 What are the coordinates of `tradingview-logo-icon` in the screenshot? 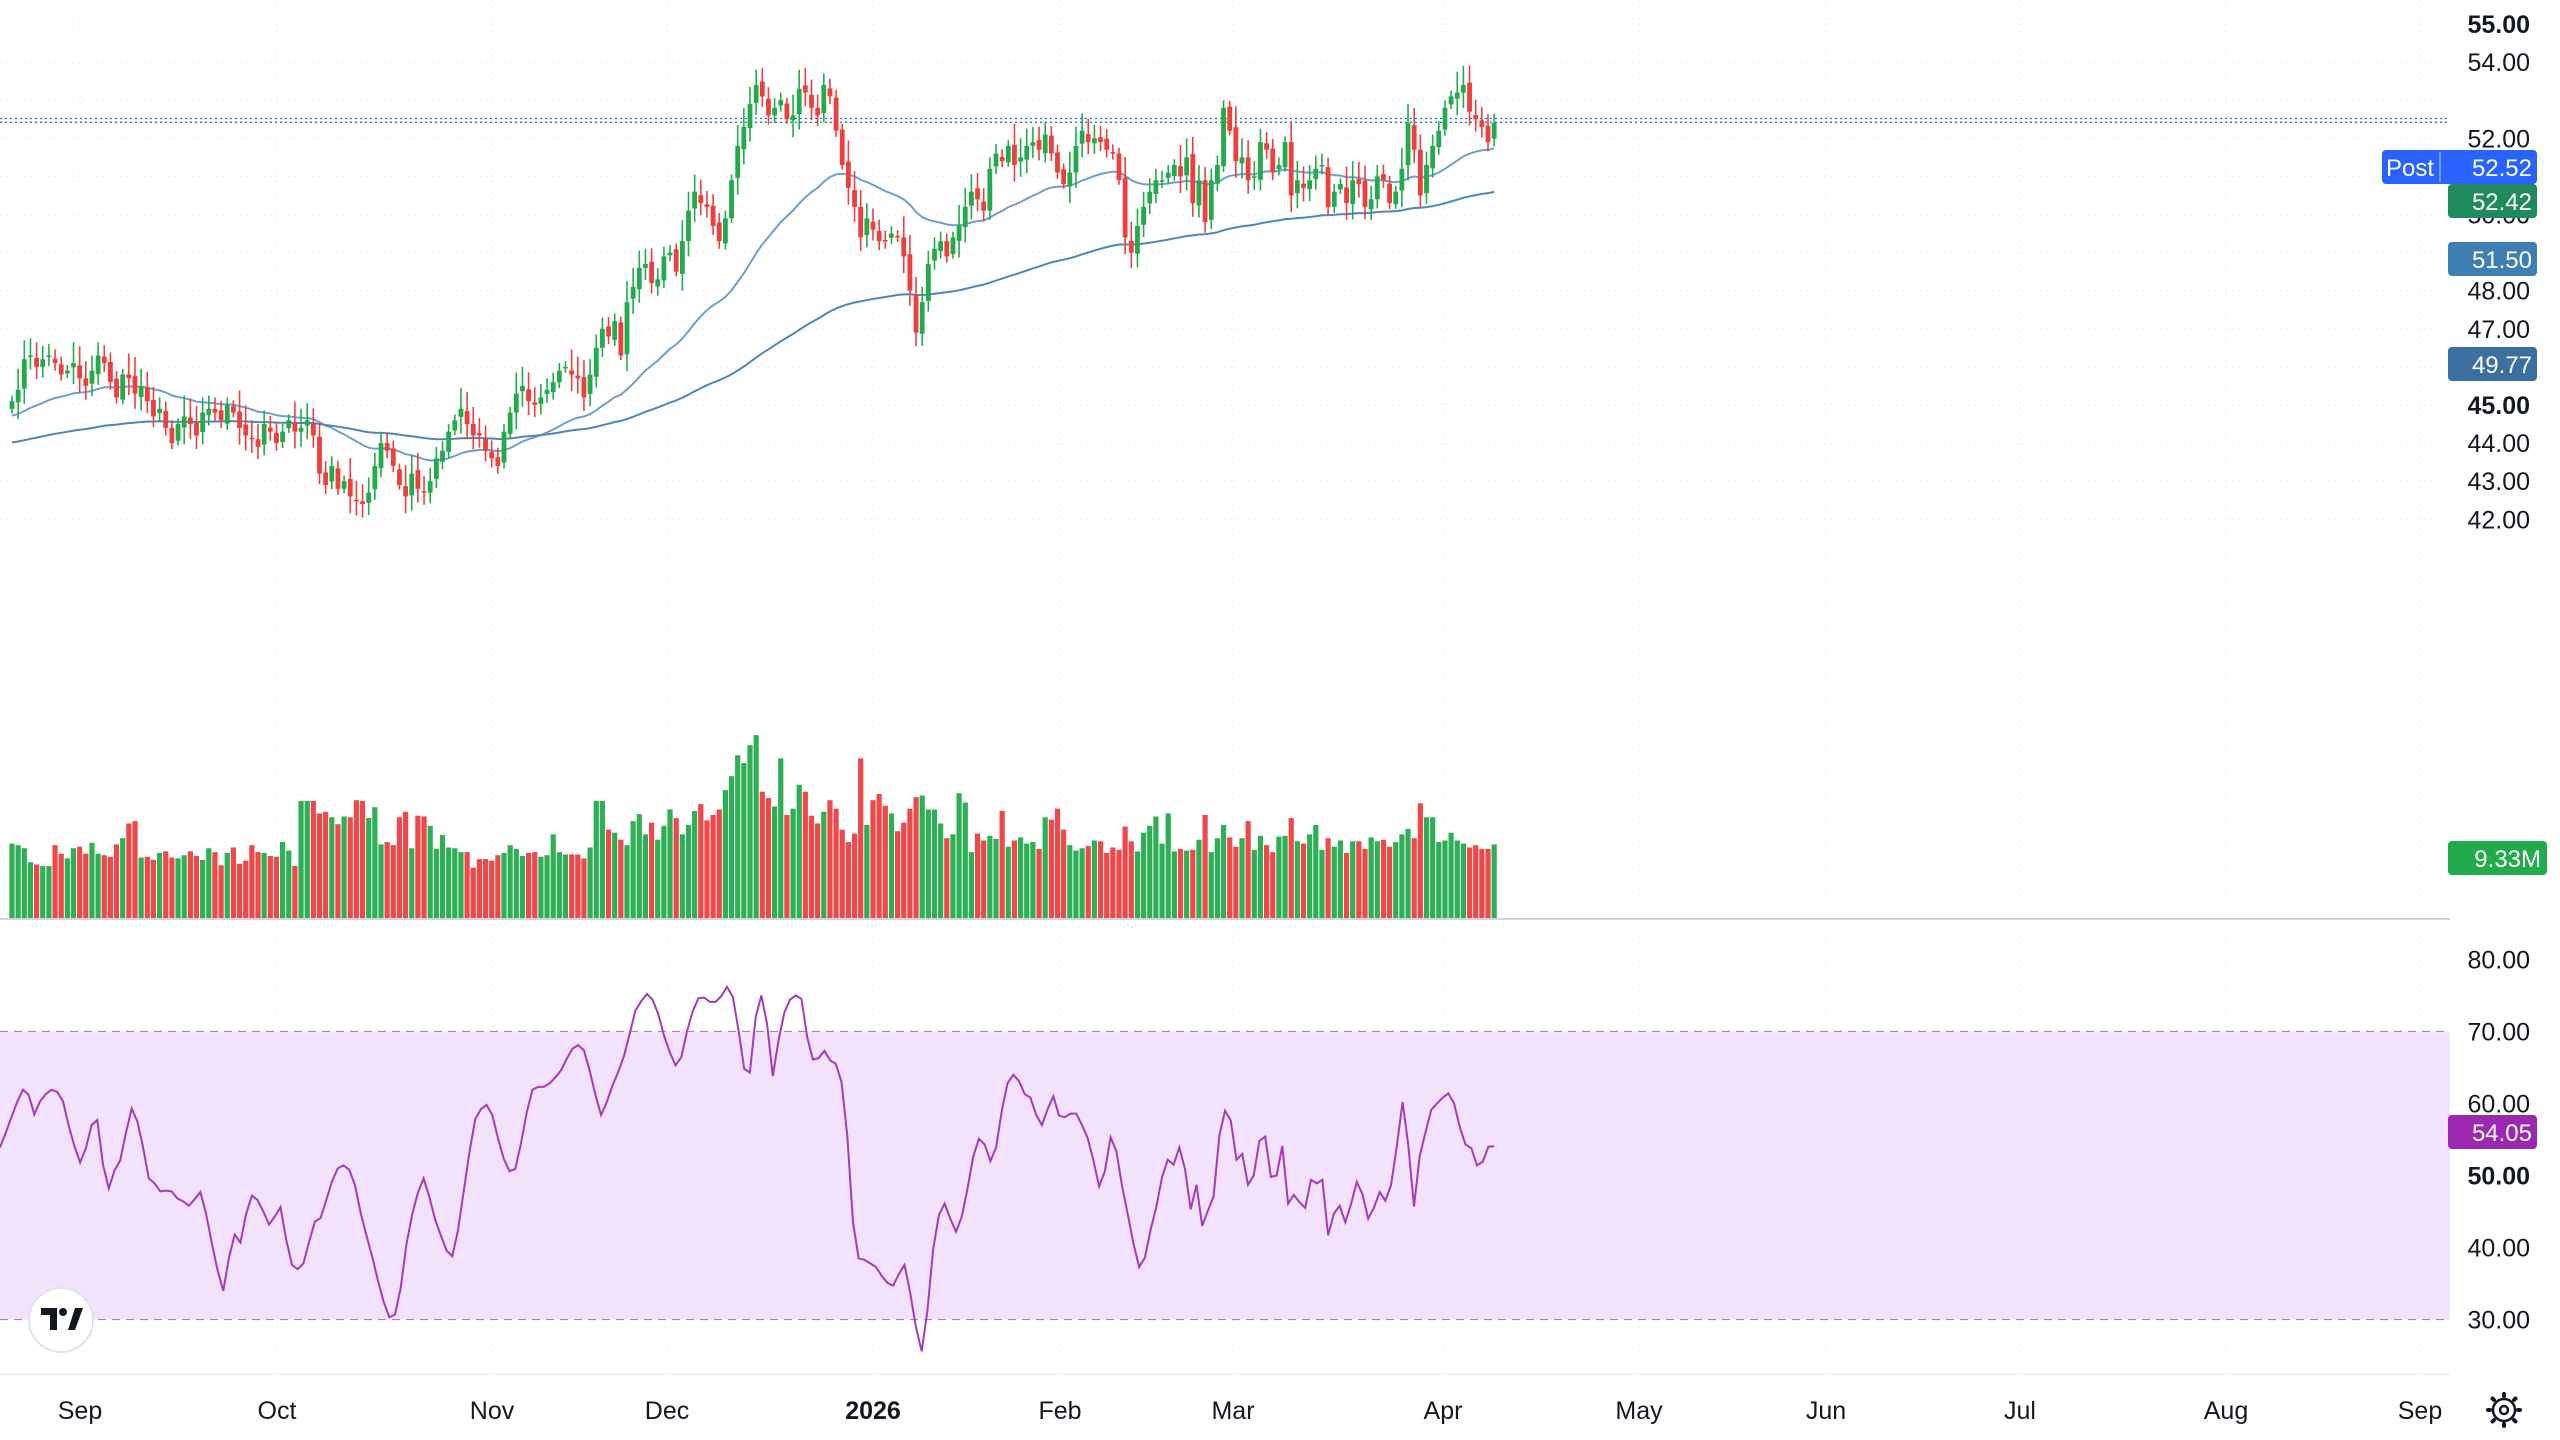 It's located at (61, 1320).